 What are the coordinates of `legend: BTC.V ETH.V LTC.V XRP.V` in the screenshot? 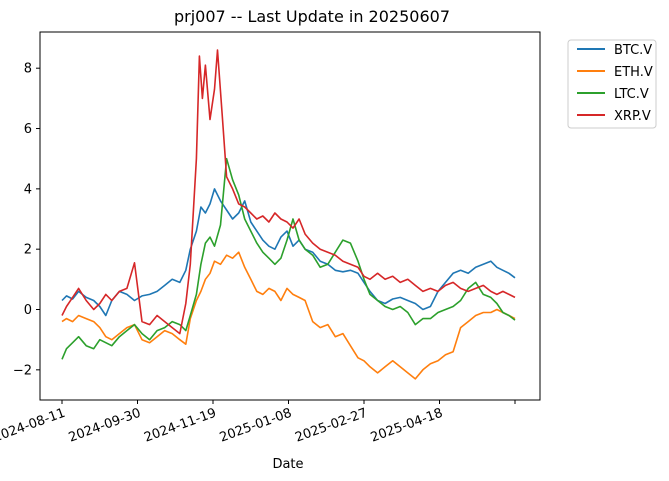 It's located at (612, 84).